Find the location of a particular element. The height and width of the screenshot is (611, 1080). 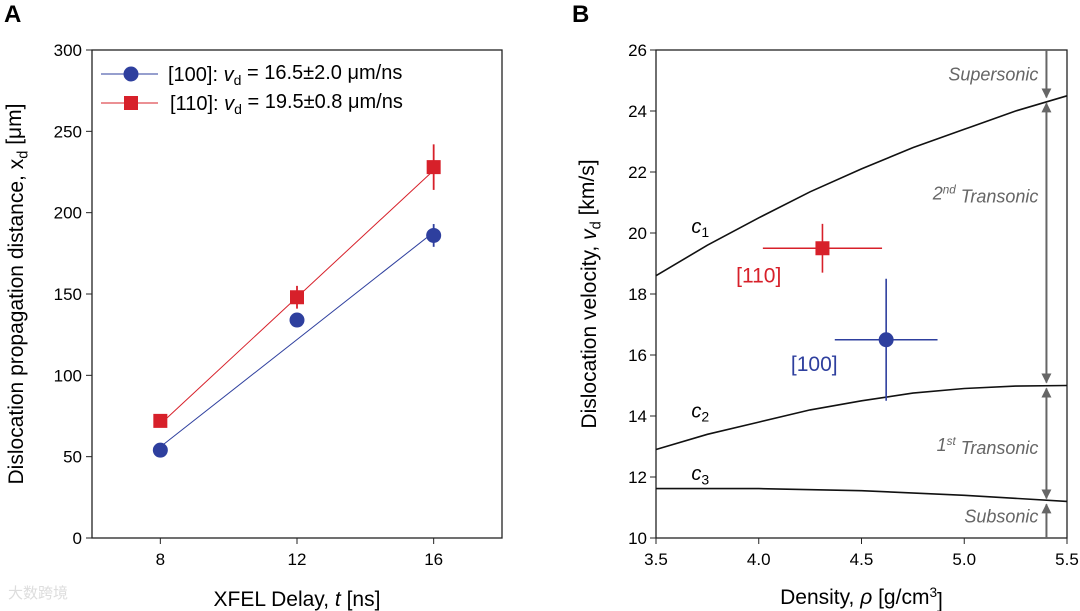

y-tick-label-a: 0 is located at coordinates (77, 538).